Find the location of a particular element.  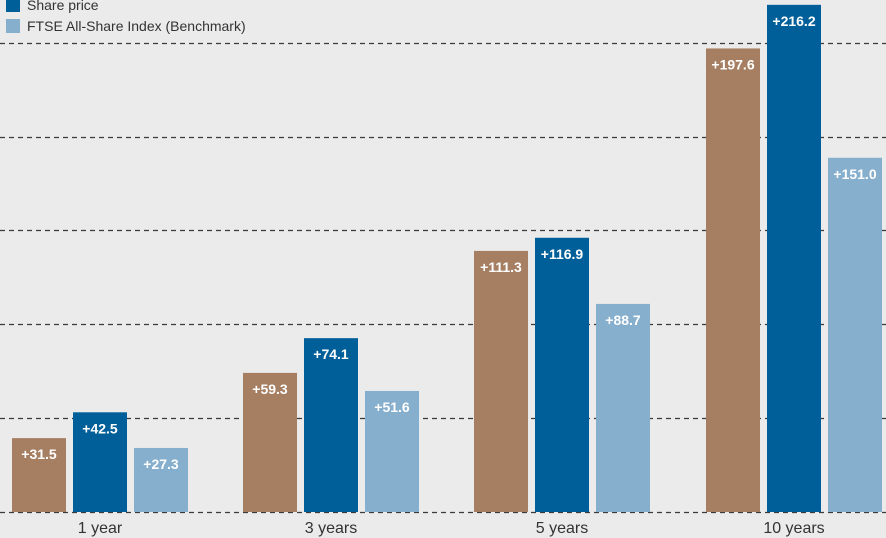

bar-value-label-3-0: +197.6 is located at coordinates (732, 64).